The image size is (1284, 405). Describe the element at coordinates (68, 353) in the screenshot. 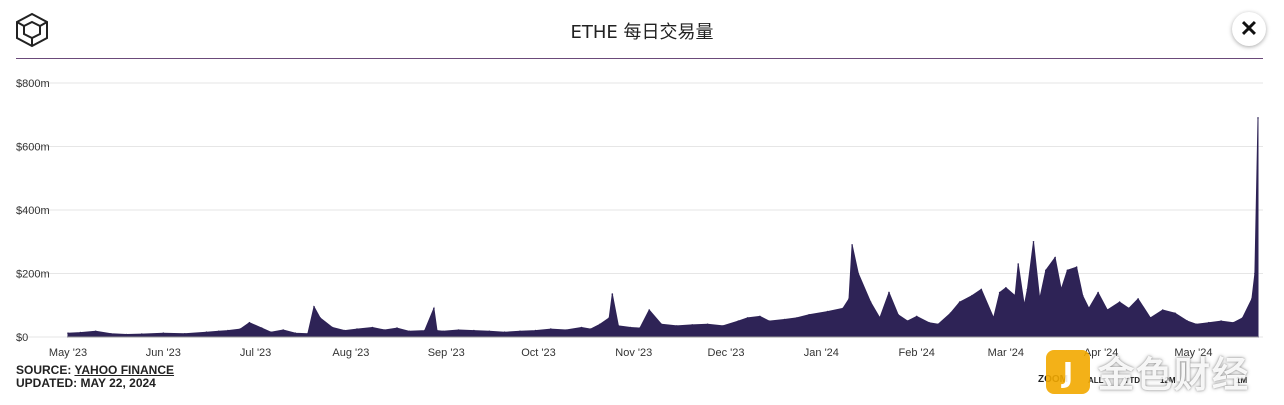

I see `x-tick-label: May '23` at that location.